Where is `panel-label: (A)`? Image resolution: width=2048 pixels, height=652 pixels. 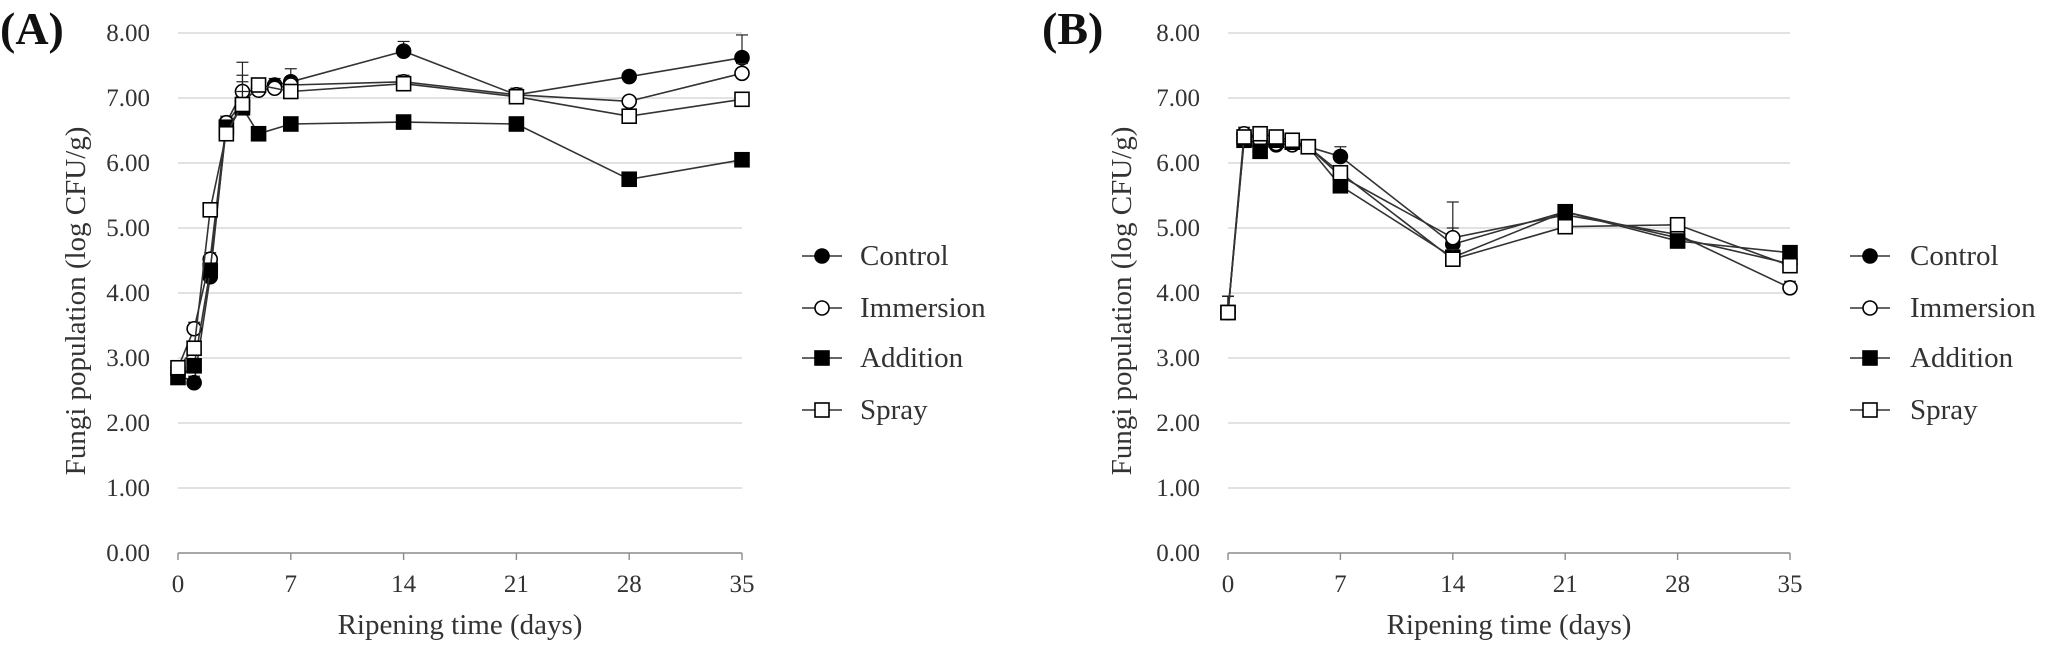 panel-label: (A) is located at coordinates (32, 28).